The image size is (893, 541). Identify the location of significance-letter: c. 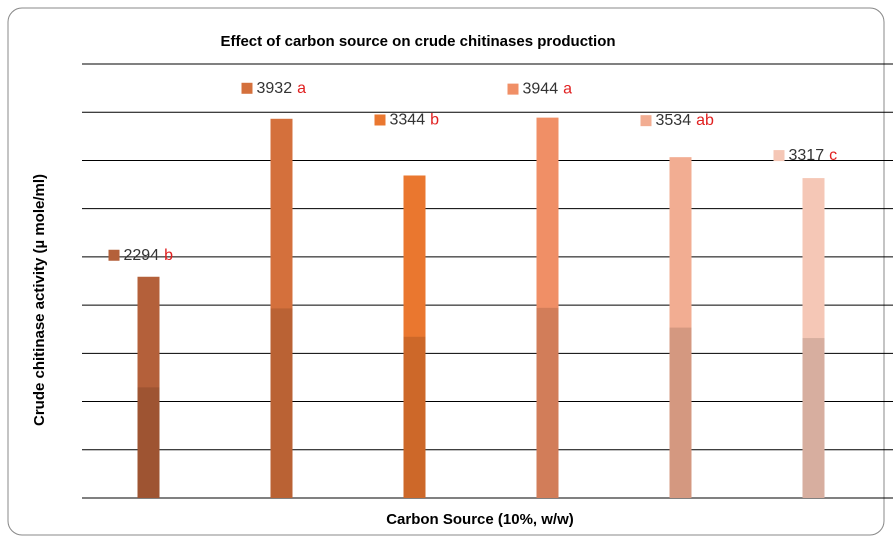
(833, 155).